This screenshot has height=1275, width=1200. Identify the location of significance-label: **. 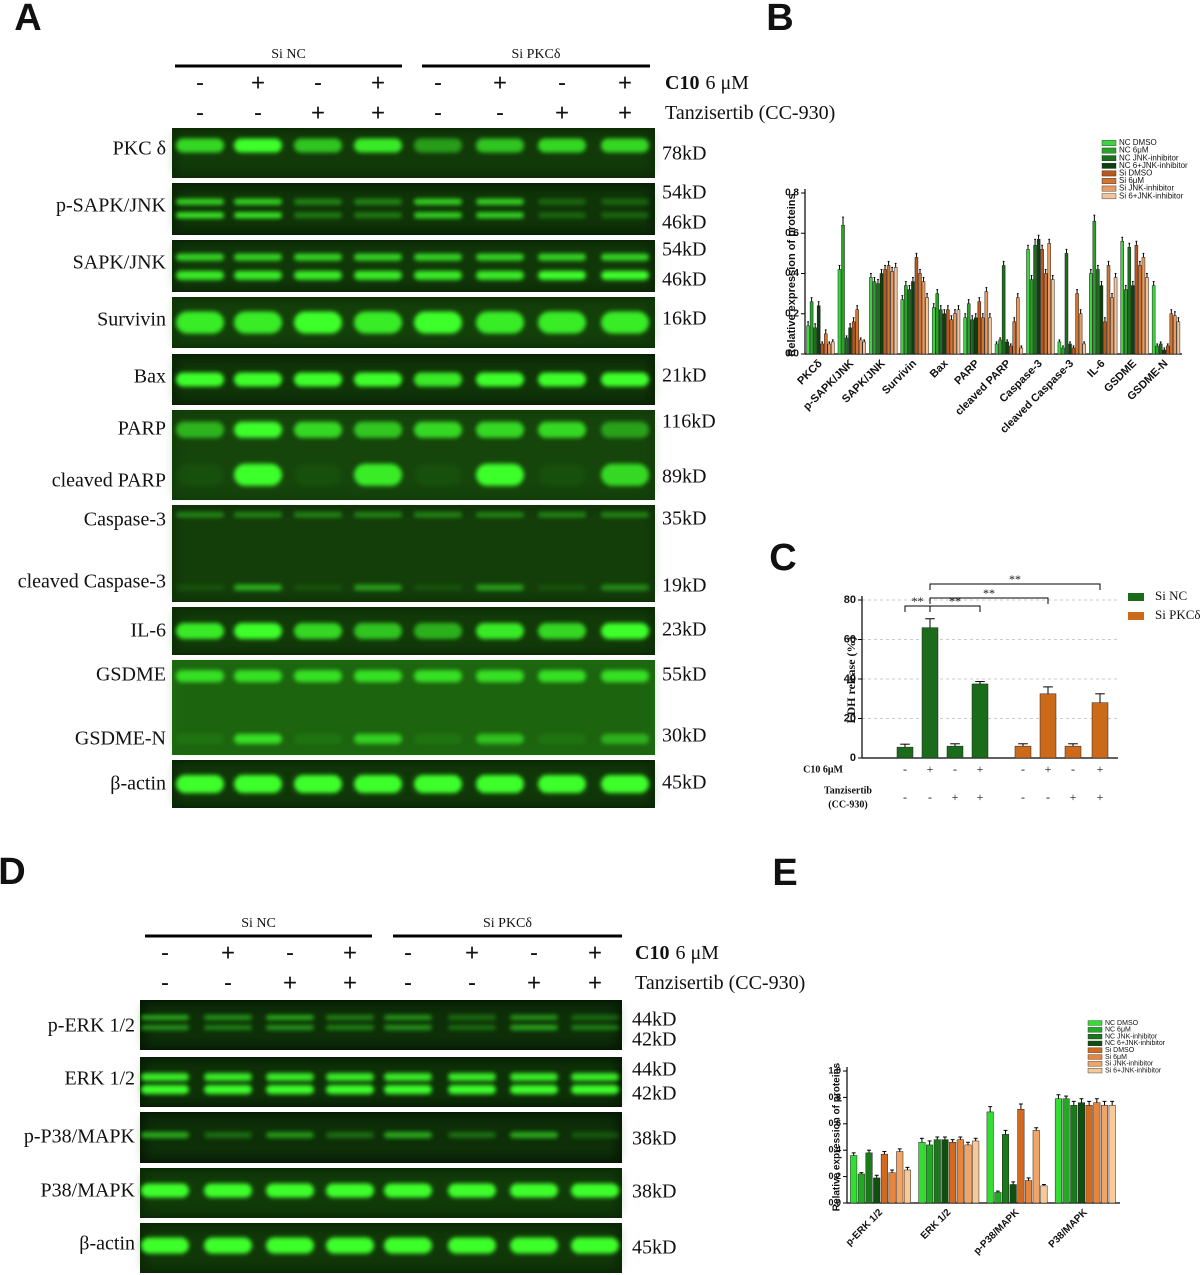
(1015, 579).